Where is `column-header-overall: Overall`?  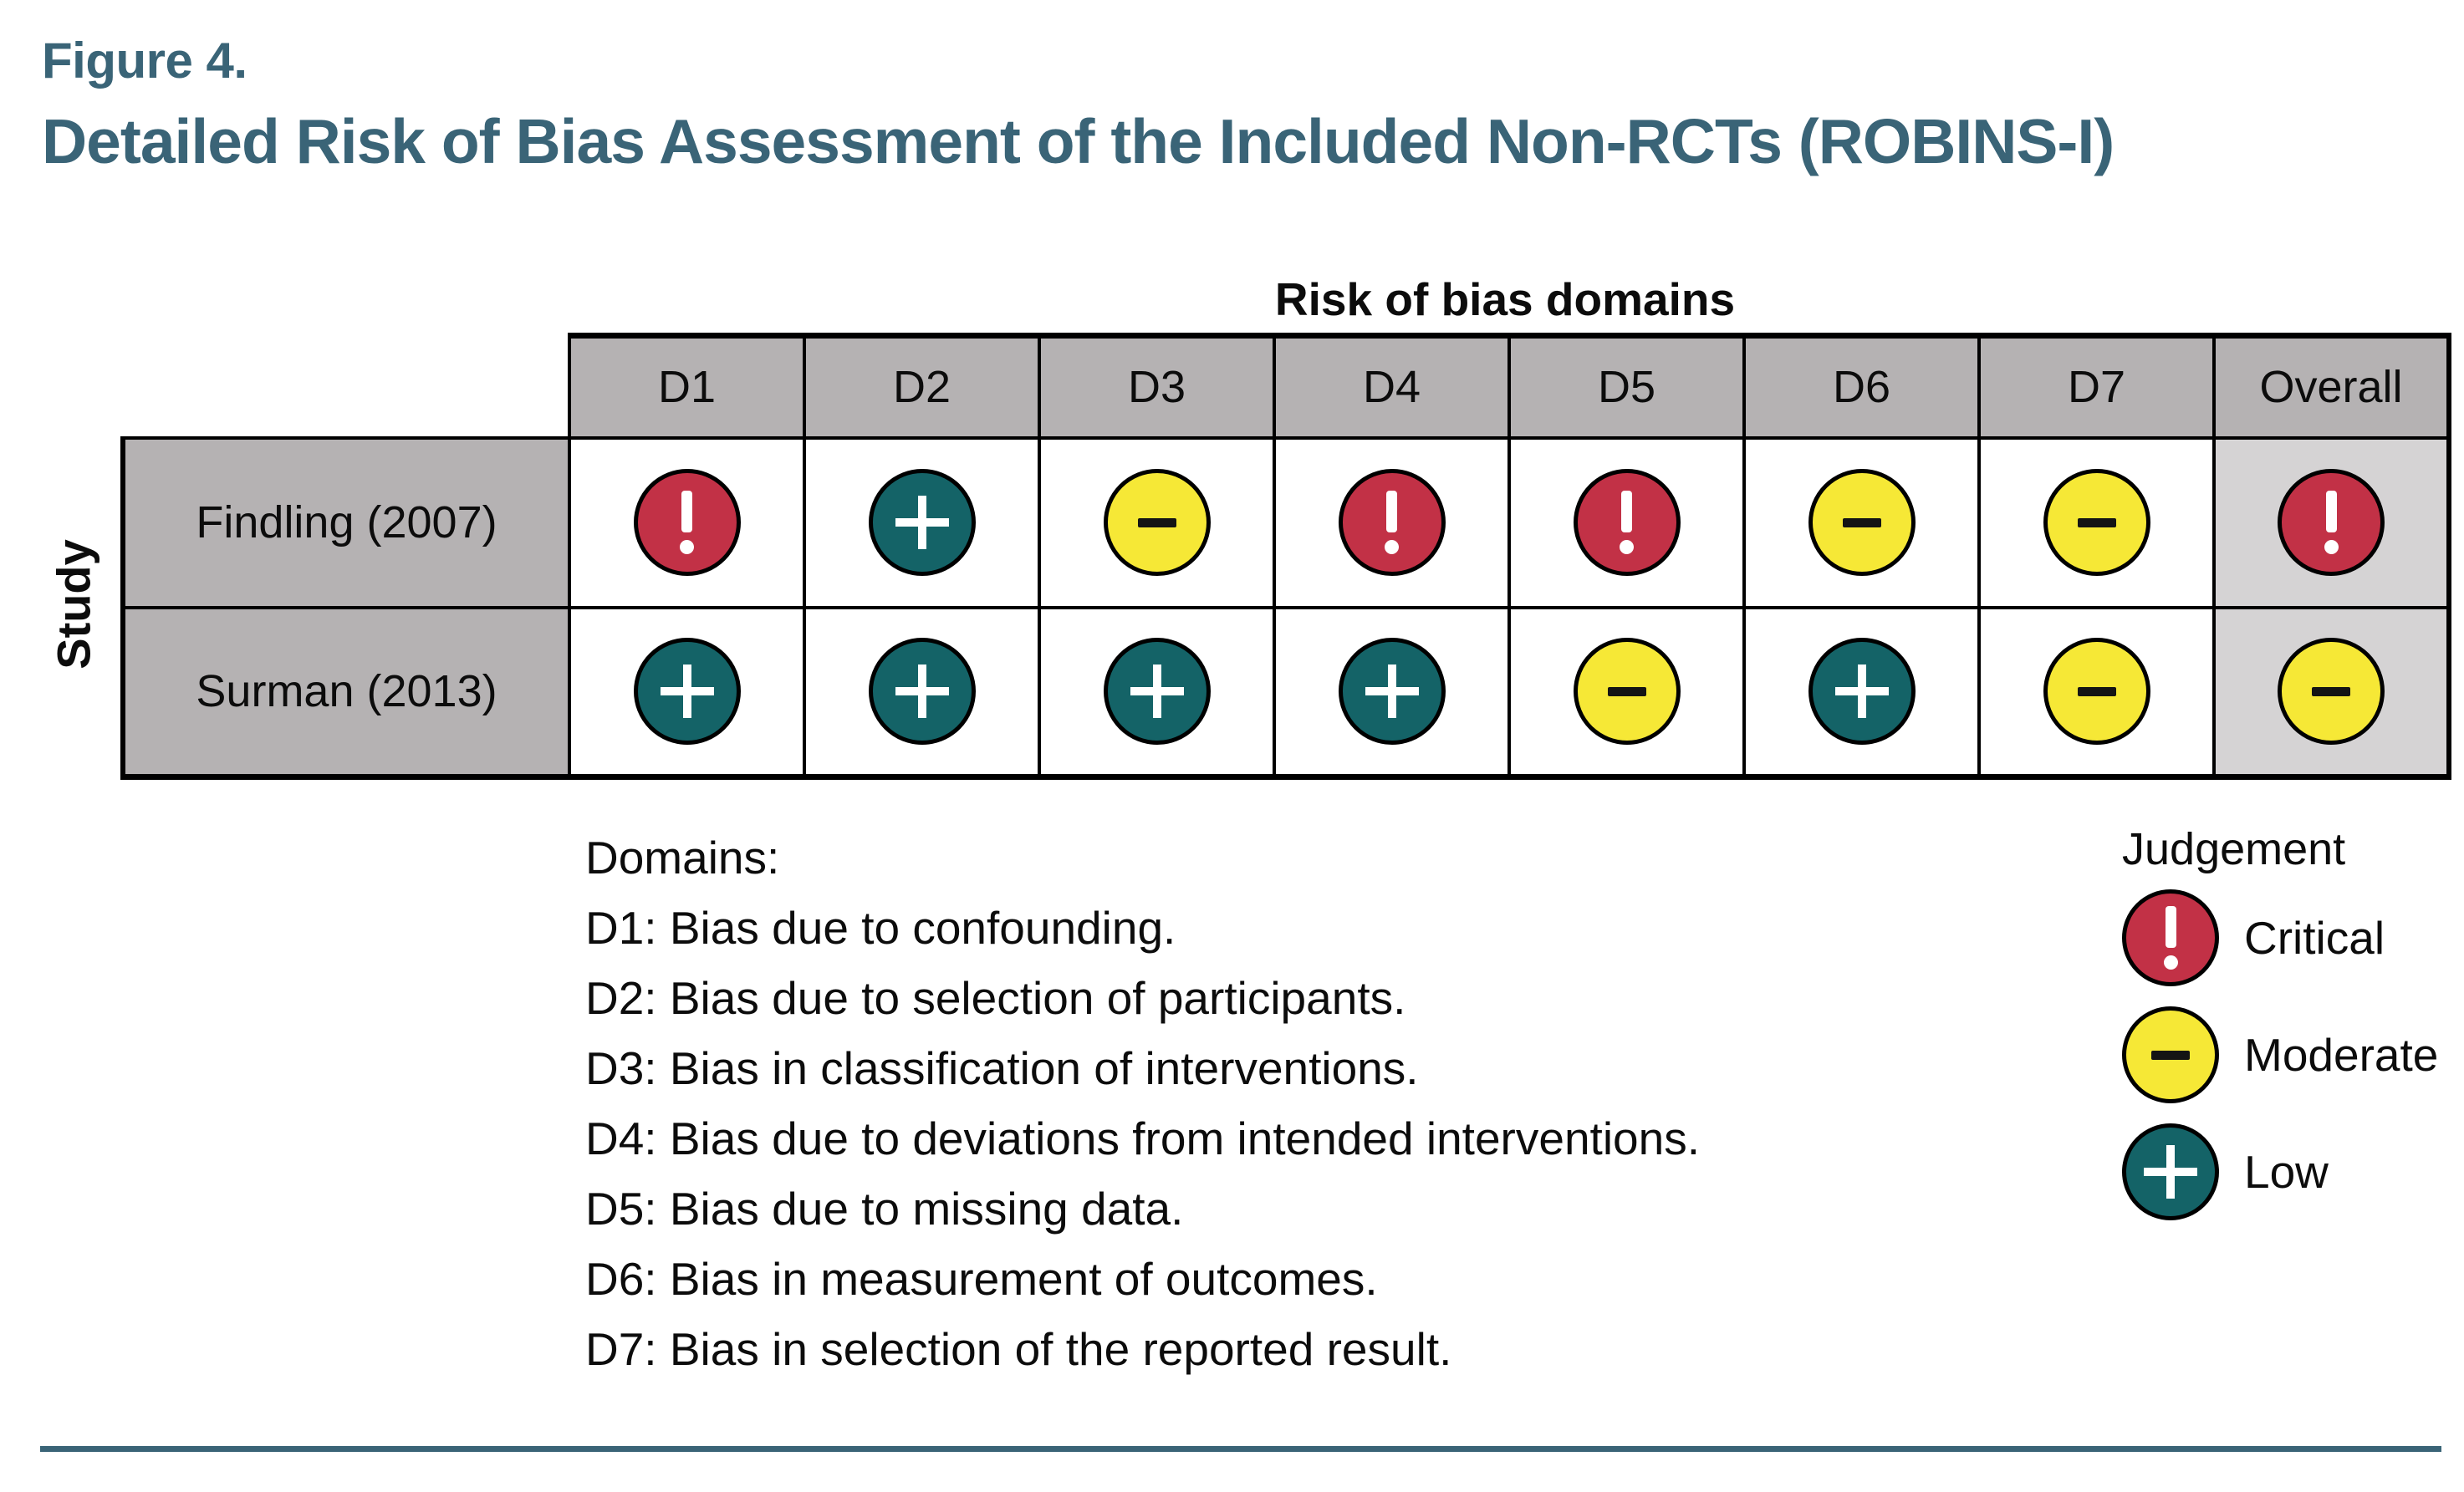 column-header-overall: Overall is located at coordinates (2331, 386).